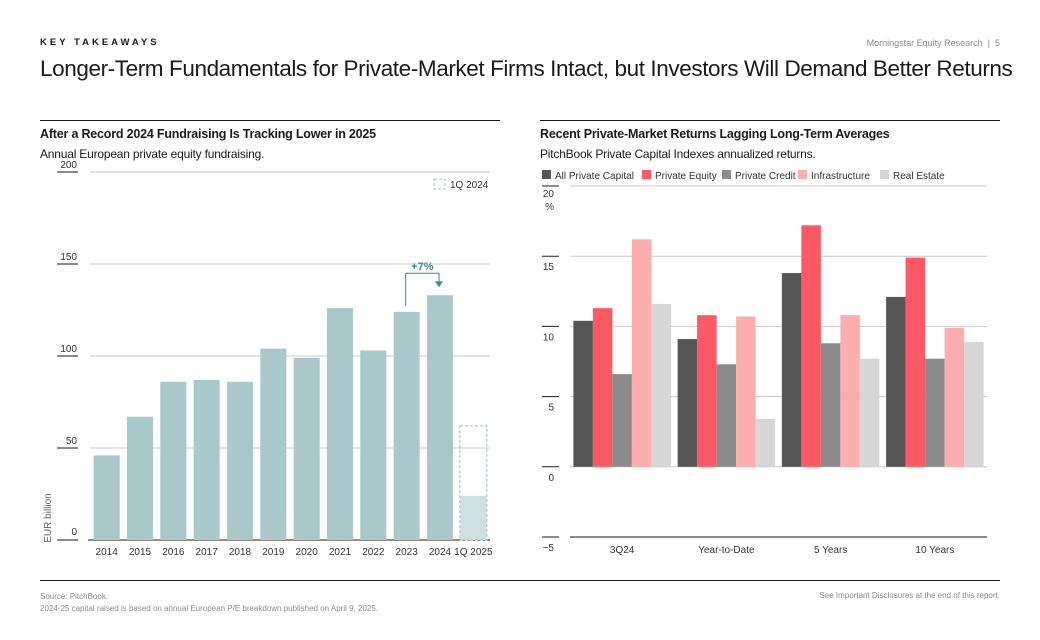  What do you see at coordinates (770, 120) in the screenshot?
I see `right-chart-top-rule` at bounding box center [770, 120].